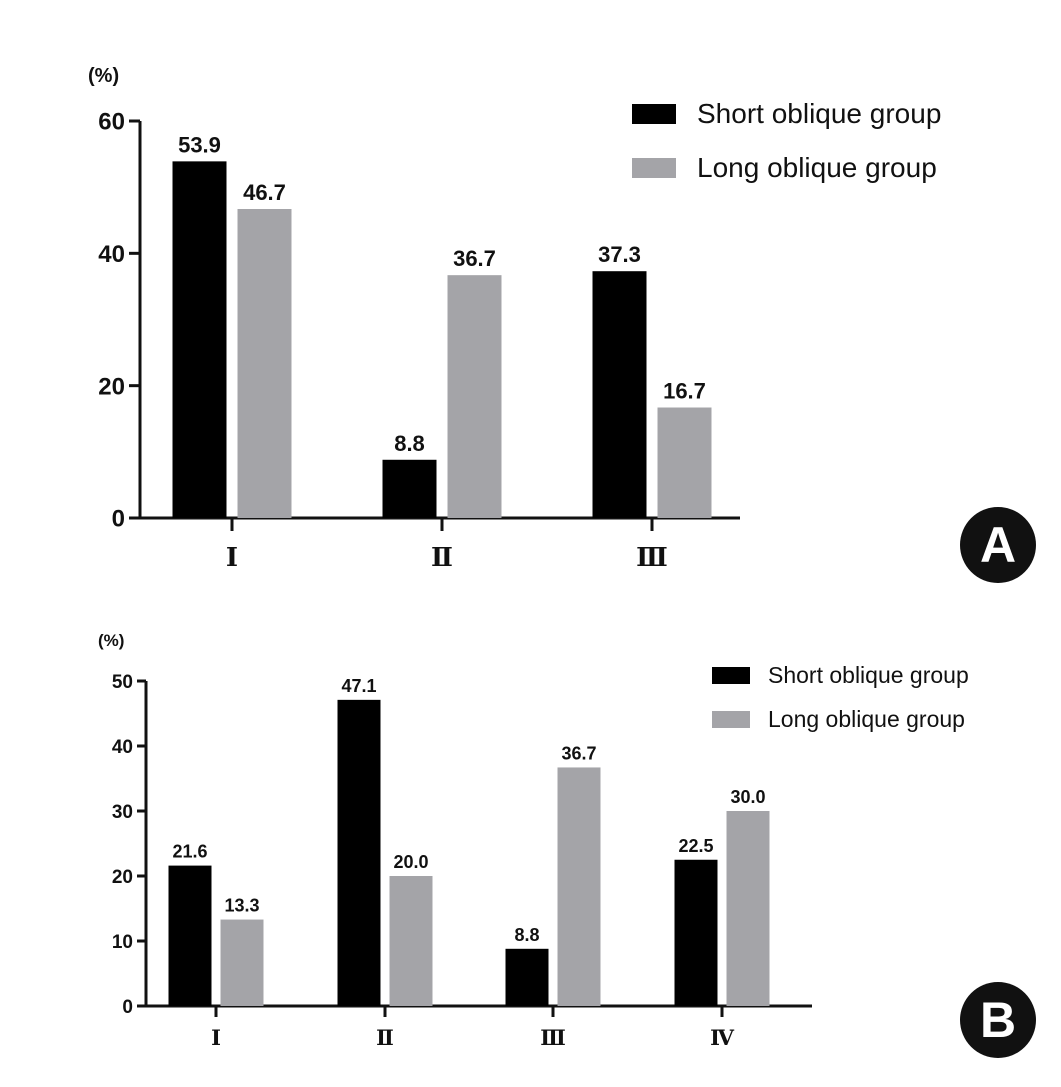 The image size is (1061, 1087). I want to click on x-category-label: Ⅳ, so click(722, 1037).